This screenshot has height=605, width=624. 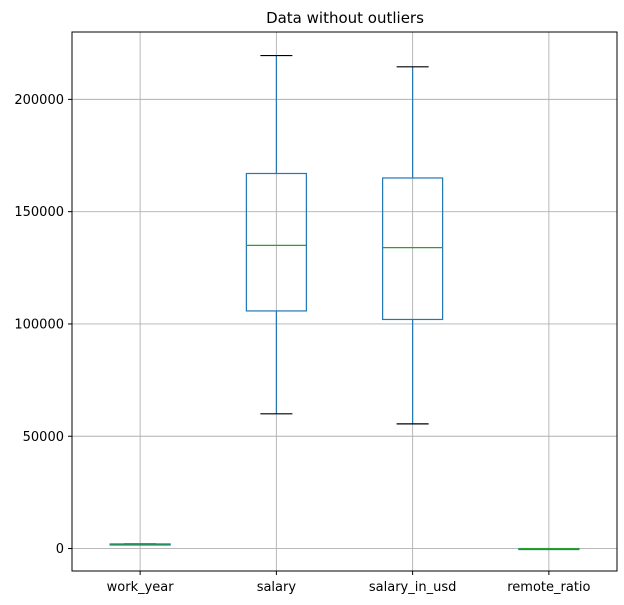 What do you see at coordinates (60, 549) in the screenshot?
I see `y-tick-label: 0` at bounding box center [60, 549].